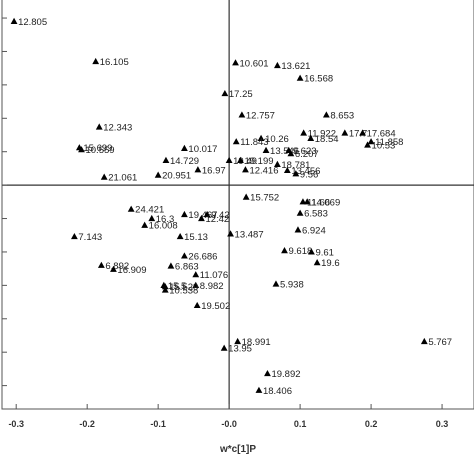 This screenshot has width=474, height=474. I want to click on data-point-label: 19.892, so click(285, 374).